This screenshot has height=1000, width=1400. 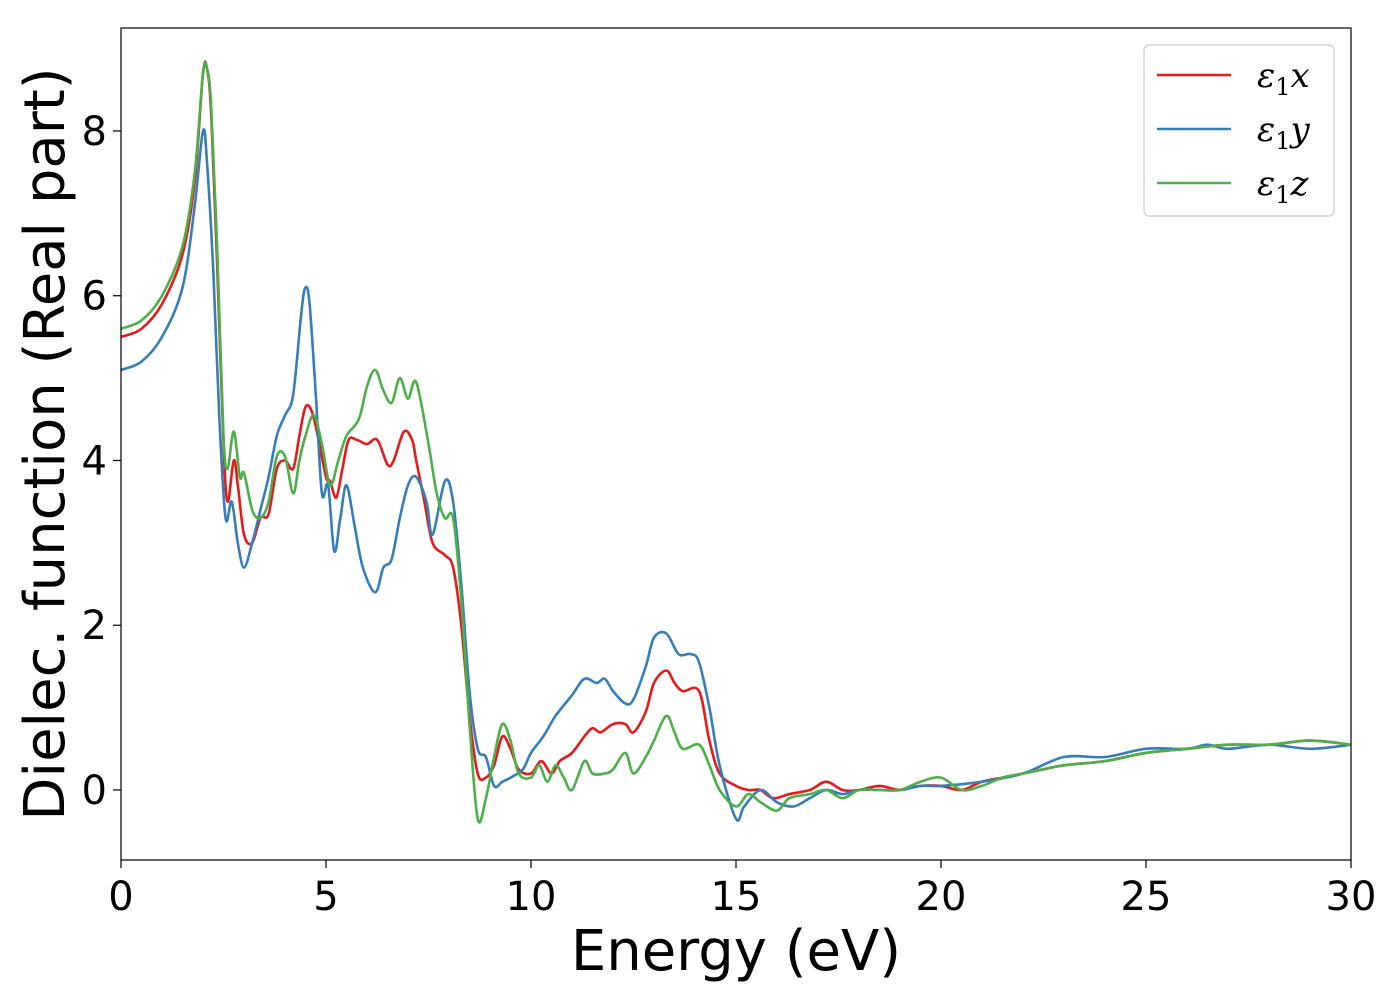 What do you see at coordinates (941, 897) in the screenshot?
I see `x-tick-label: 20` at bounding box center [941, 897].